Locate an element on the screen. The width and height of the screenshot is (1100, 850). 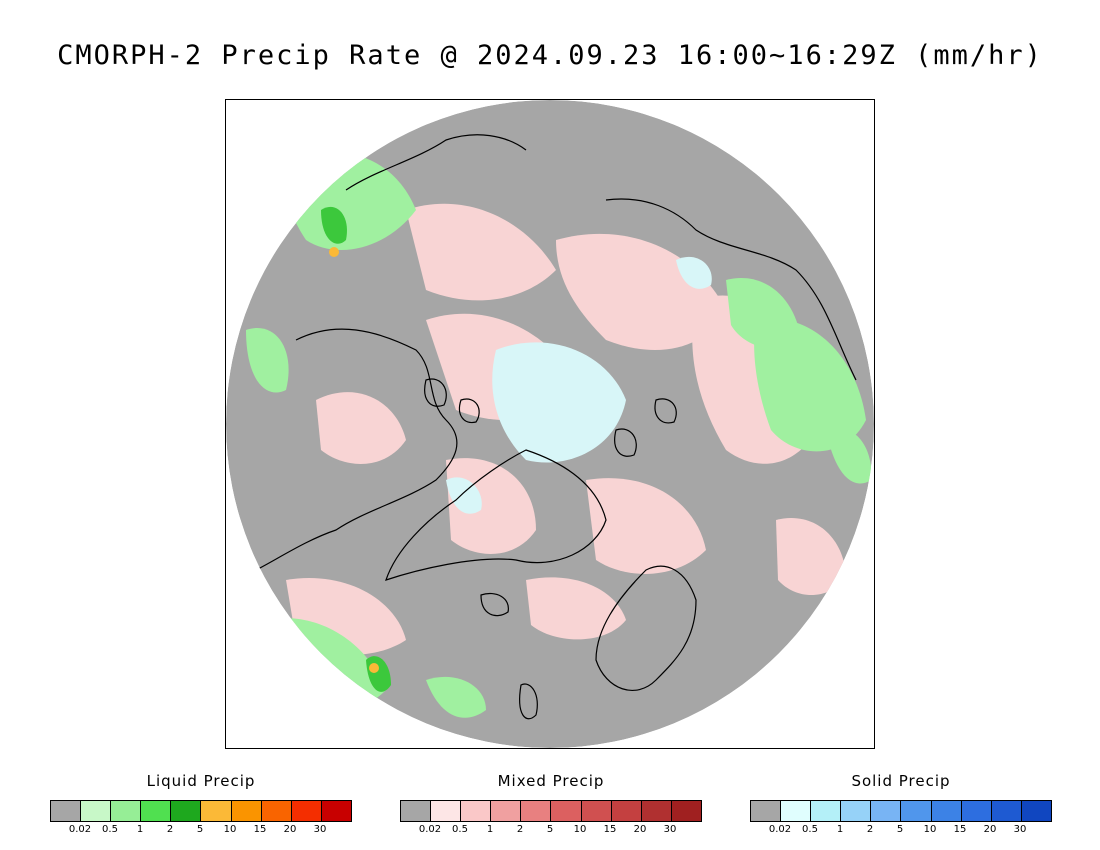
legend-mixed-precip: Mixed Precip 0.02 0.5 1 2 5 10 15 20 30 is located at coordinates (551, 806).